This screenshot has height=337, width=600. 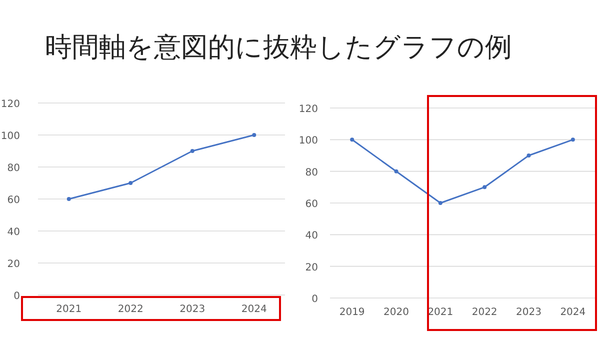 What do you see at coordinates (396, 312) in the screenshot?
I see `x-tick-label: 2020` at bounding box center [396, 312].